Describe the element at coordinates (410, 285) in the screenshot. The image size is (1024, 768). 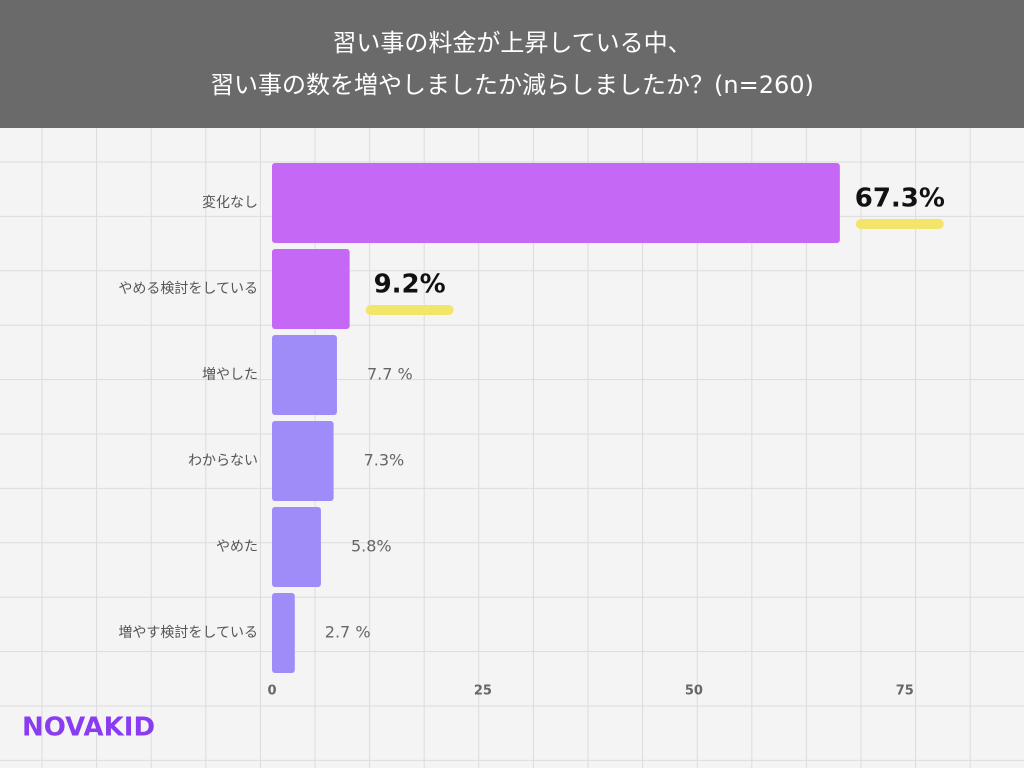
I see `value-label: 9.2%` at that location.